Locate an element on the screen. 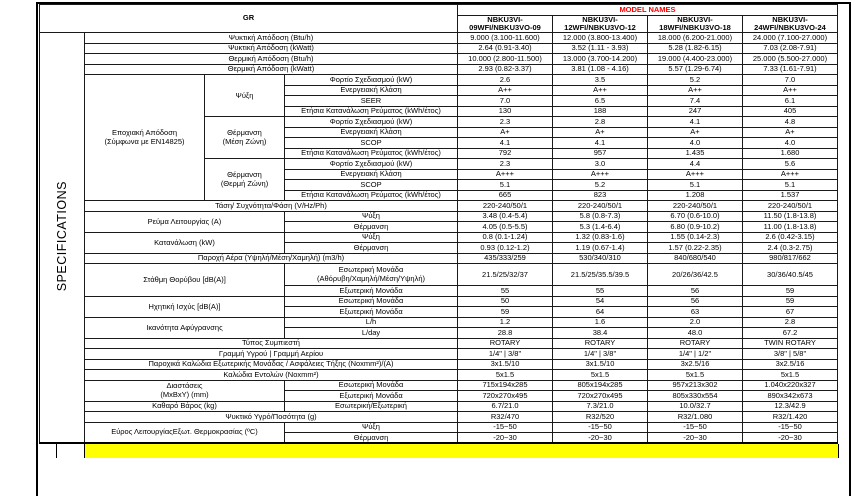 This screenshot has width=857, height=496. table-row: SCOP 4.1 4.1 4.0 4.0 is located at coordinates (439, 143).